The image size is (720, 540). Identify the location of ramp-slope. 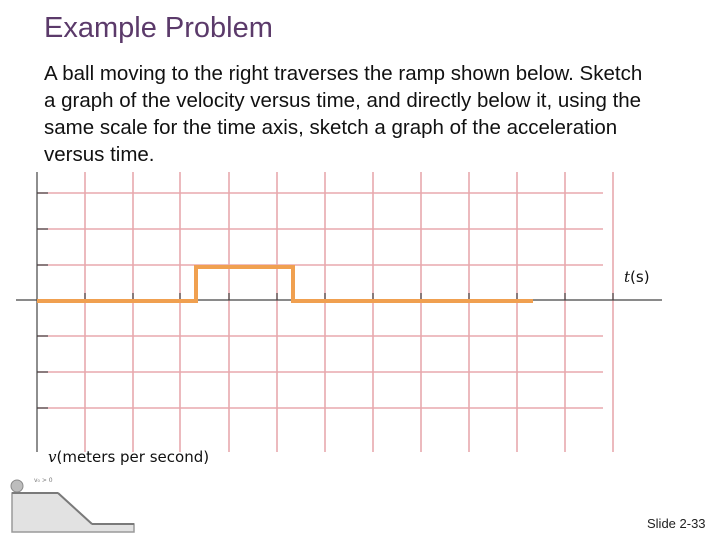
(75, 508).